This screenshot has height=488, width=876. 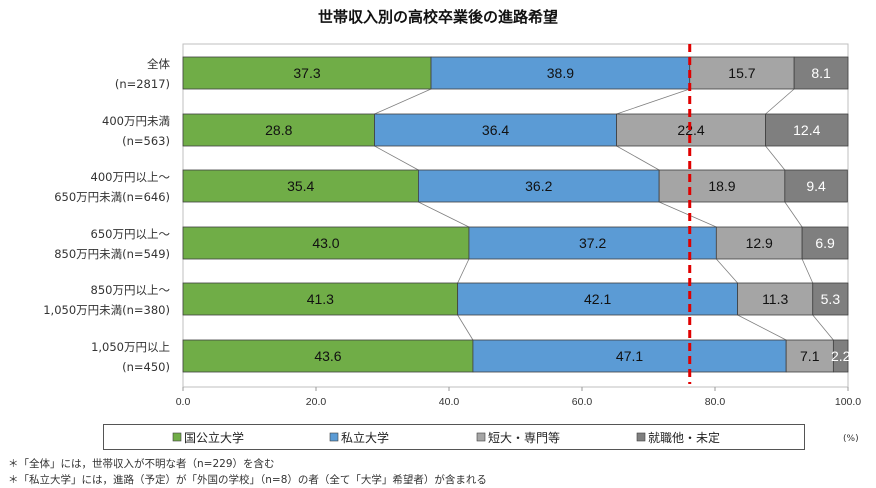 I want to click on value-label: 36.4, so click(x=495, y=130).